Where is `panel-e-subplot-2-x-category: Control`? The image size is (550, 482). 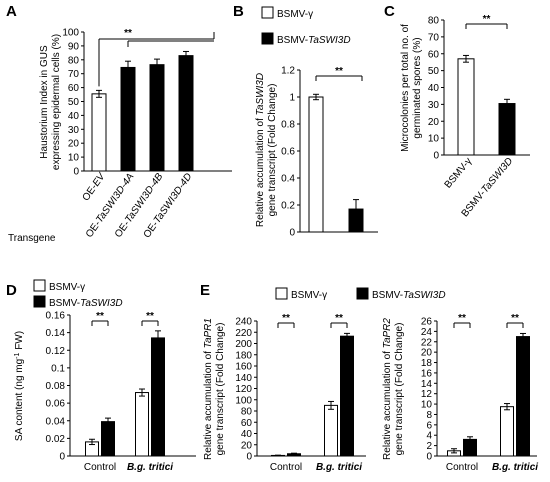 panel-e-subplot-2-x-category: Control is located at coordinates (462, 467).